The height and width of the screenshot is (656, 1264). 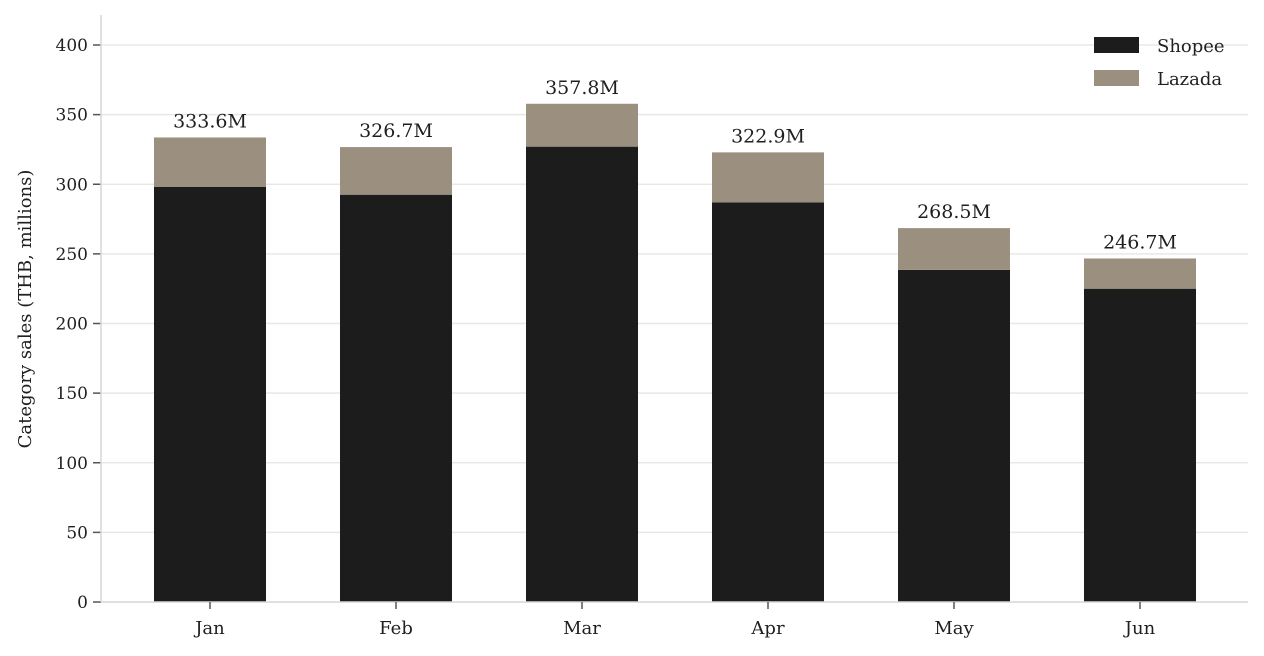 I want to click on bar-lazada-jan, so click(x=210, y=162).